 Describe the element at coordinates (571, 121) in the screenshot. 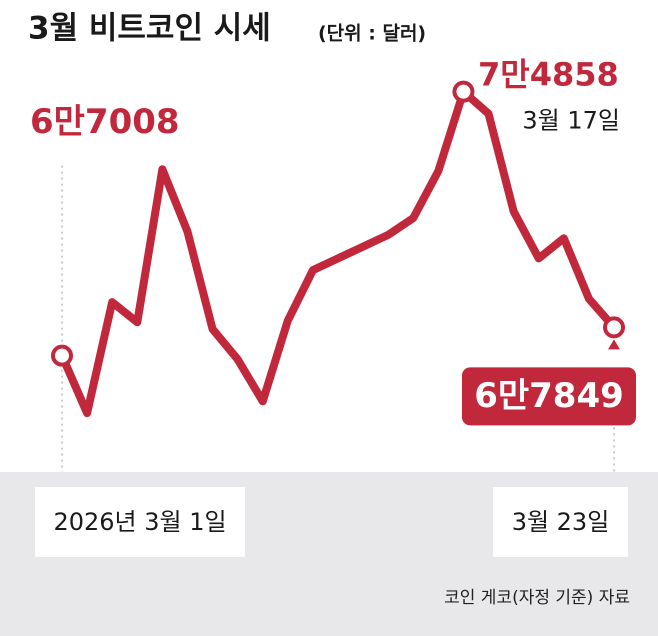

I see `annotation: 3월 17일` at that location.